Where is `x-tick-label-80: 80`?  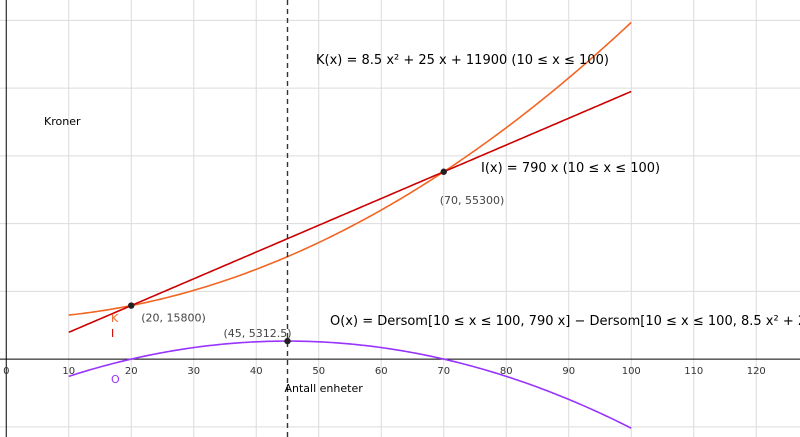
x-tick-label-80: 80 is located at coordinates (506, 371).